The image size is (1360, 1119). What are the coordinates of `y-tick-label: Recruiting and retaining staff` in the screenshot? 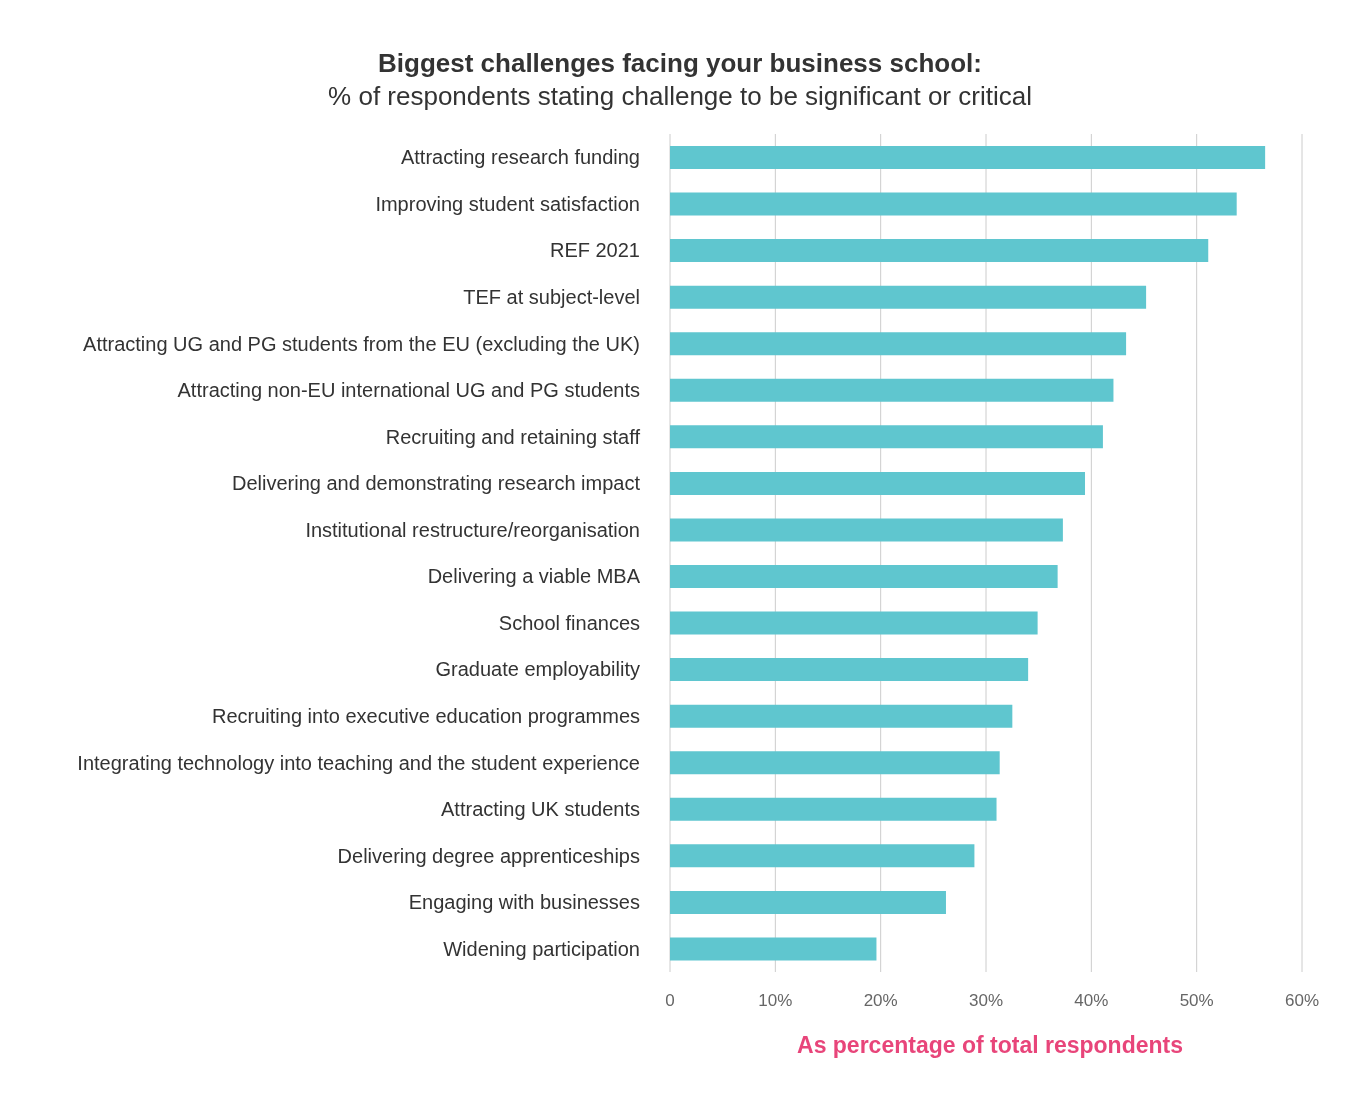 It's located at (513, 436).